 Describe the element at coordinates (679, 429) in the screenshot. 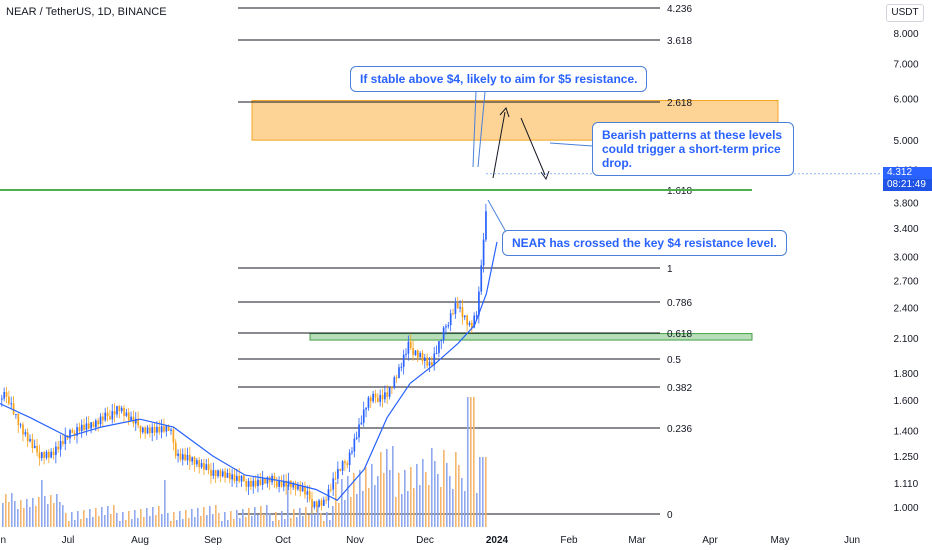

I see `fib-level-label: 0.236` at that location.